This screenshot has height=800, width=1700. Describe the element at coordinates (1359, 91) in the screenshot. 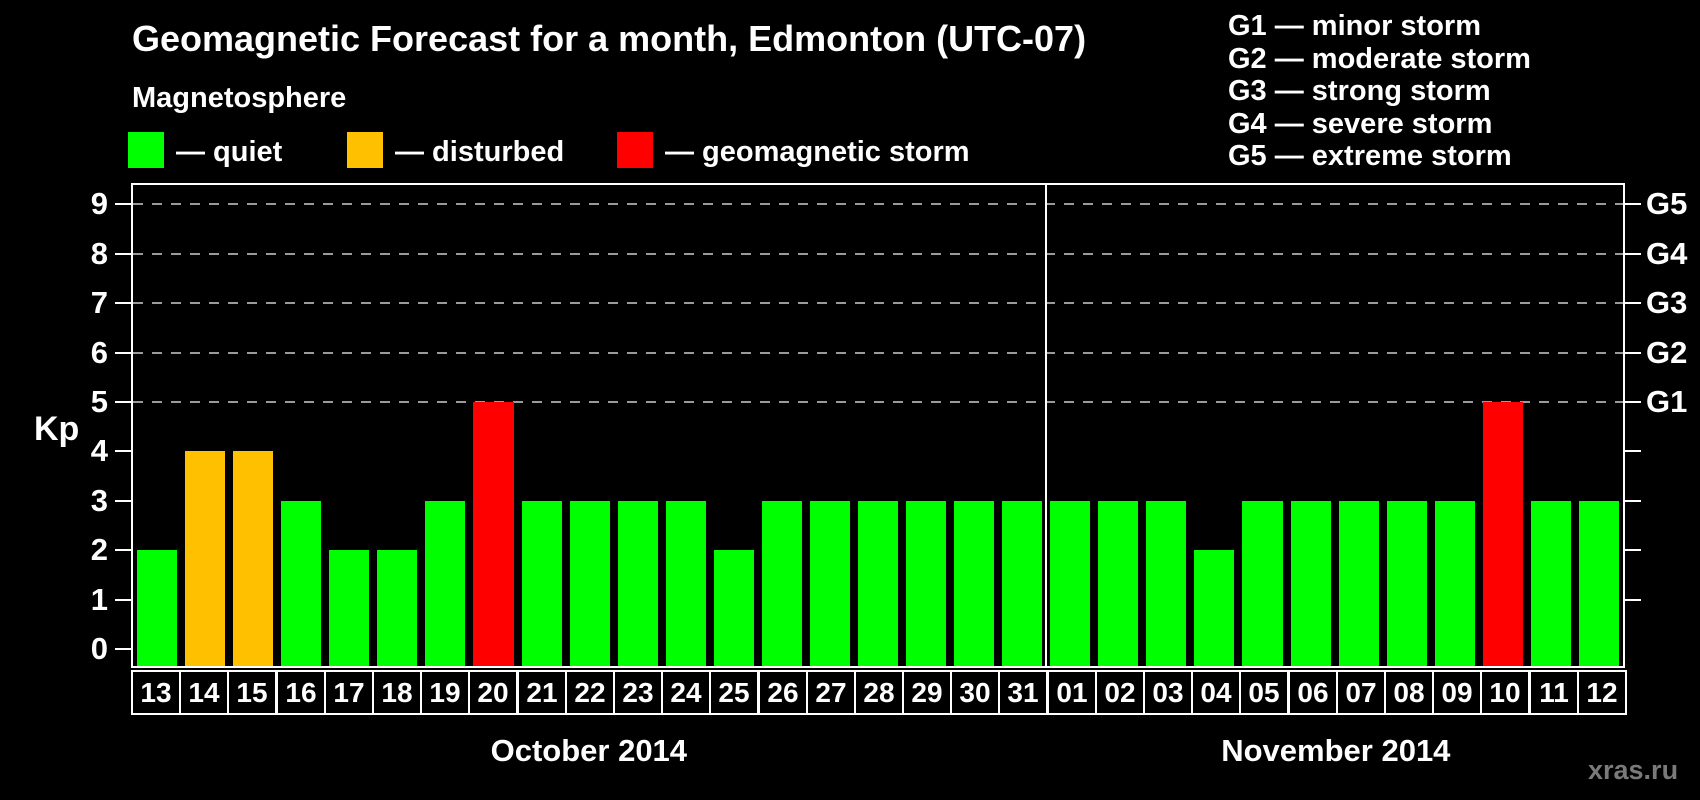

I see `g3-legend-line: G3 — strong storm` at that location.